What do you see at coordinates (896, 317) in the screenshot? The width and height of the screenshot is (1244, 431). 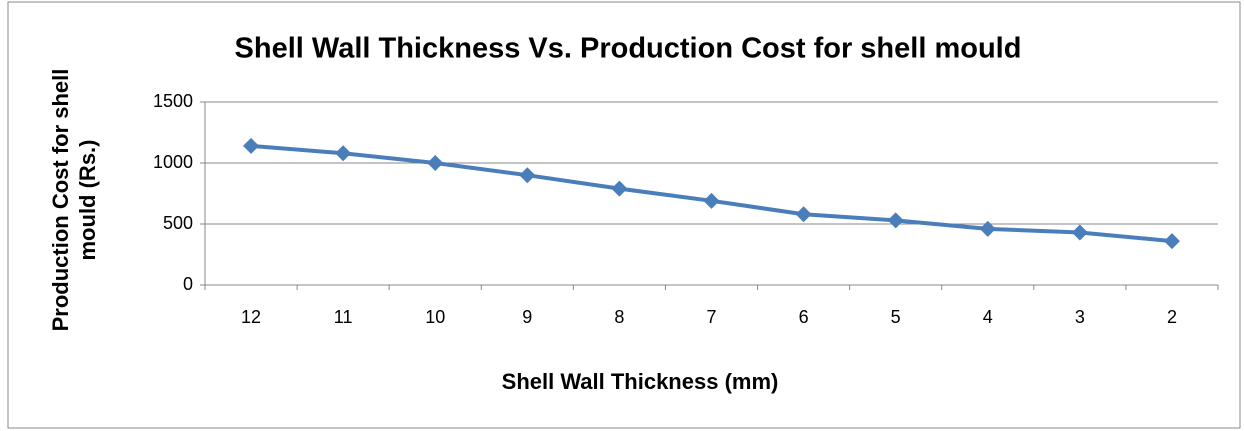 I see `x-tick-label: 5` at bounding box center [896, 317].